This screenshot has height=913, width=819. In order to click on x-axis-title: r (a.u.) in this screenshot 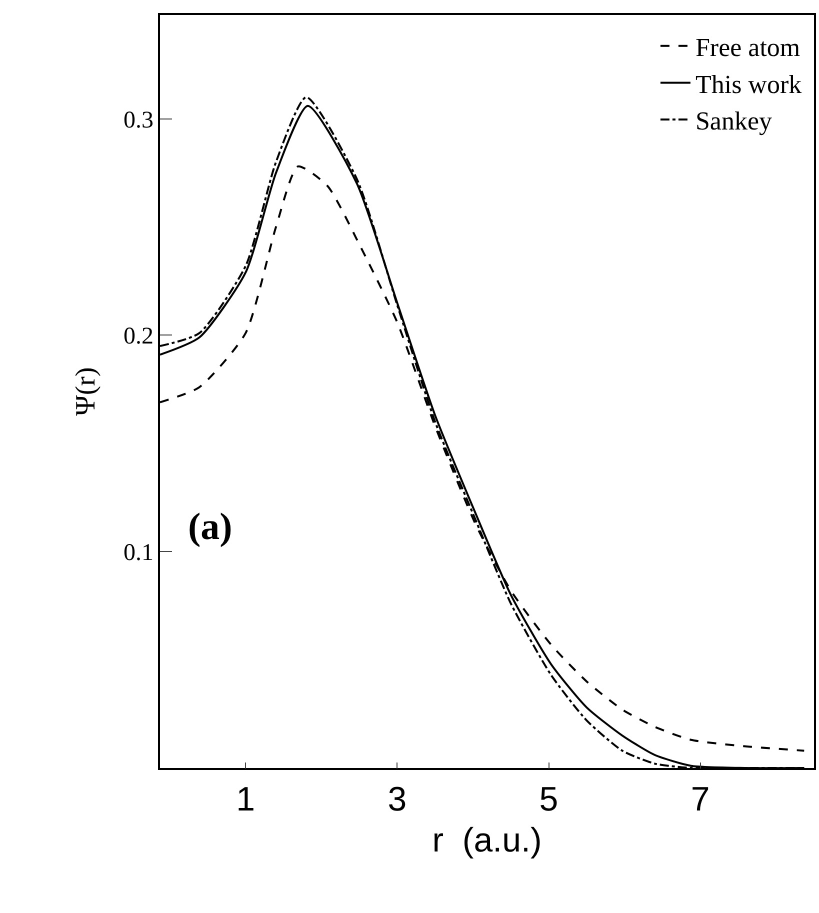, I will do `click(487, 840)`.